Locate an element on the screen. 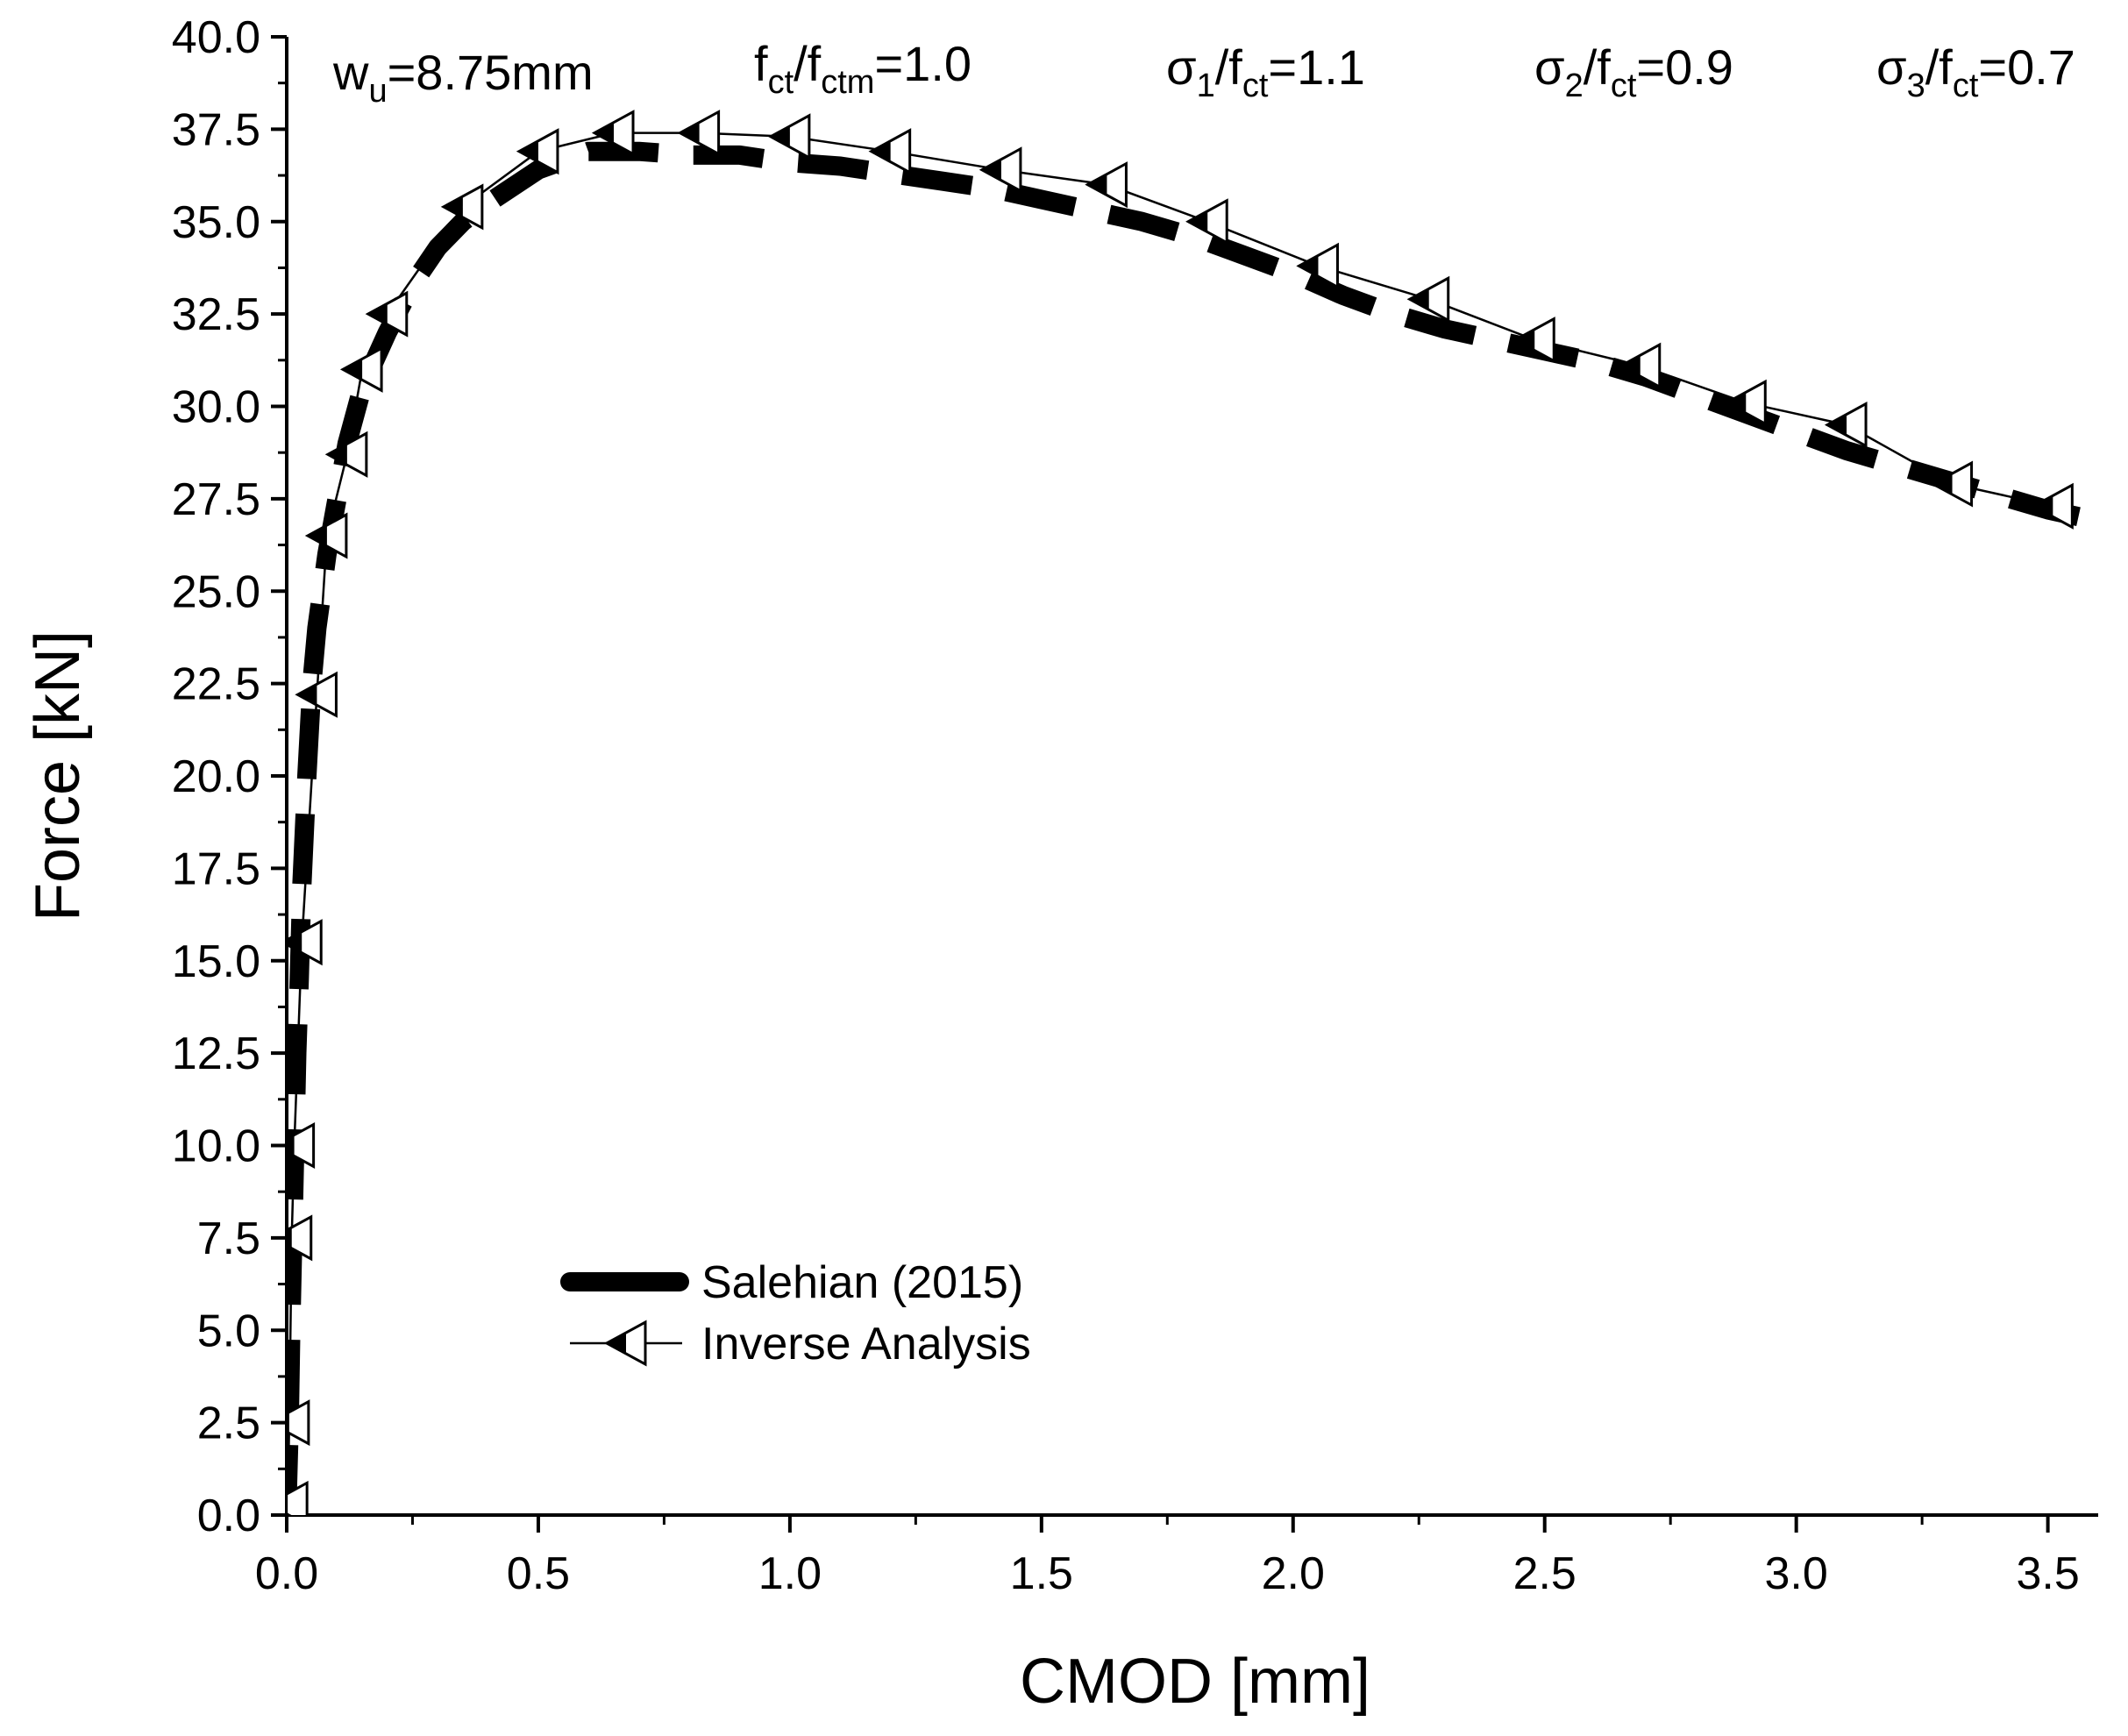  y-tick-label: 17.5 is located at coordinates (216, 868).